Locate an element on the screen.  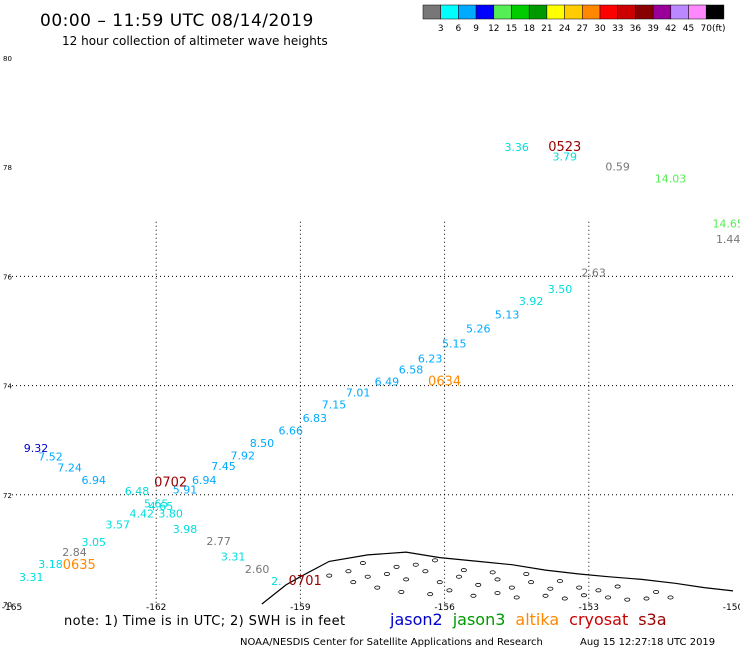
x-axis-ticks: -165 -162 -159 -156 -153 -150 is located at coordinates (371, 608).